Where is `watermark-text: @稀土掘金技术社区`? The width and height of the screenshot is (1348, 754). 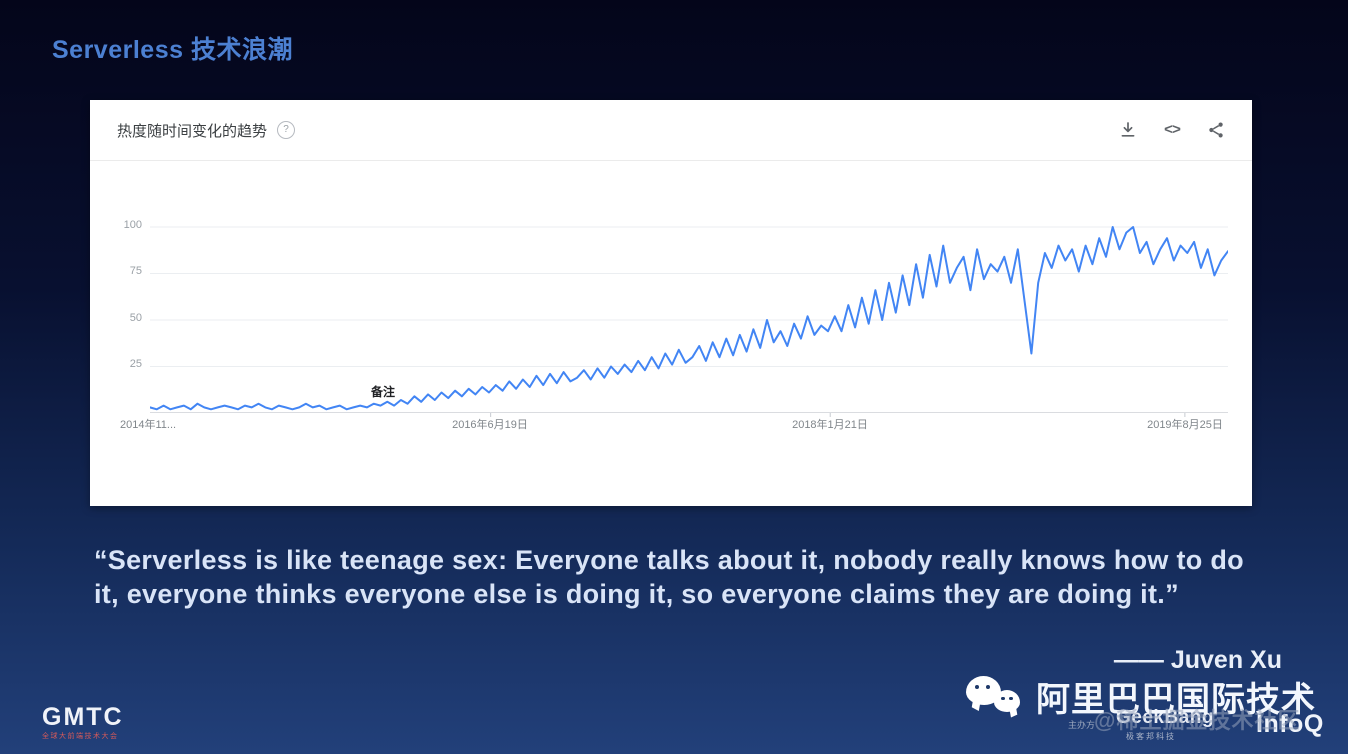
watermark-text: @稀土掘金技术社区 is located at coordinates (1197, 720).